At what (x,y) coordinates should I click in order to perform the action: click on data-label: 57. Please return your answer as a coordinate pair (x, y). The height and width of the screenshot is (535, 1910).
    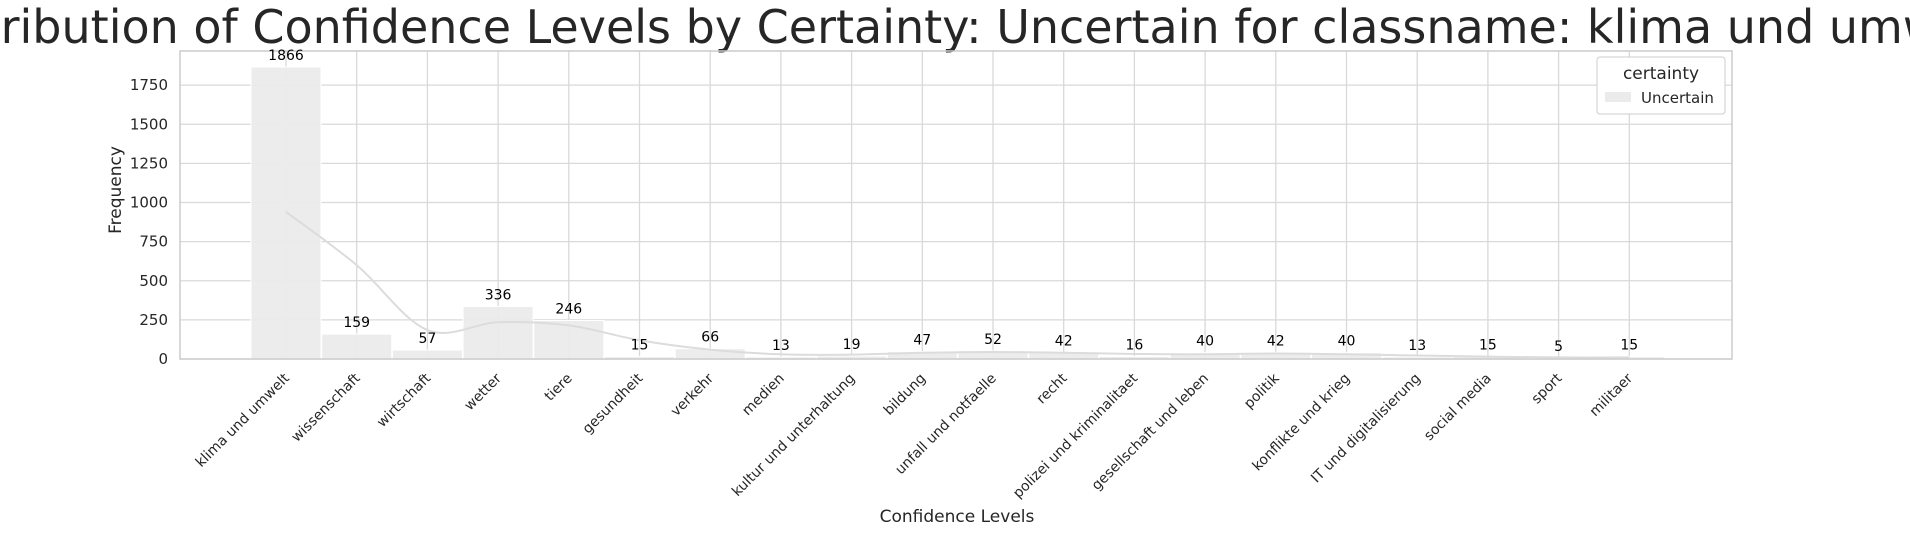
    Looking at the image, I should click on (427, 339).